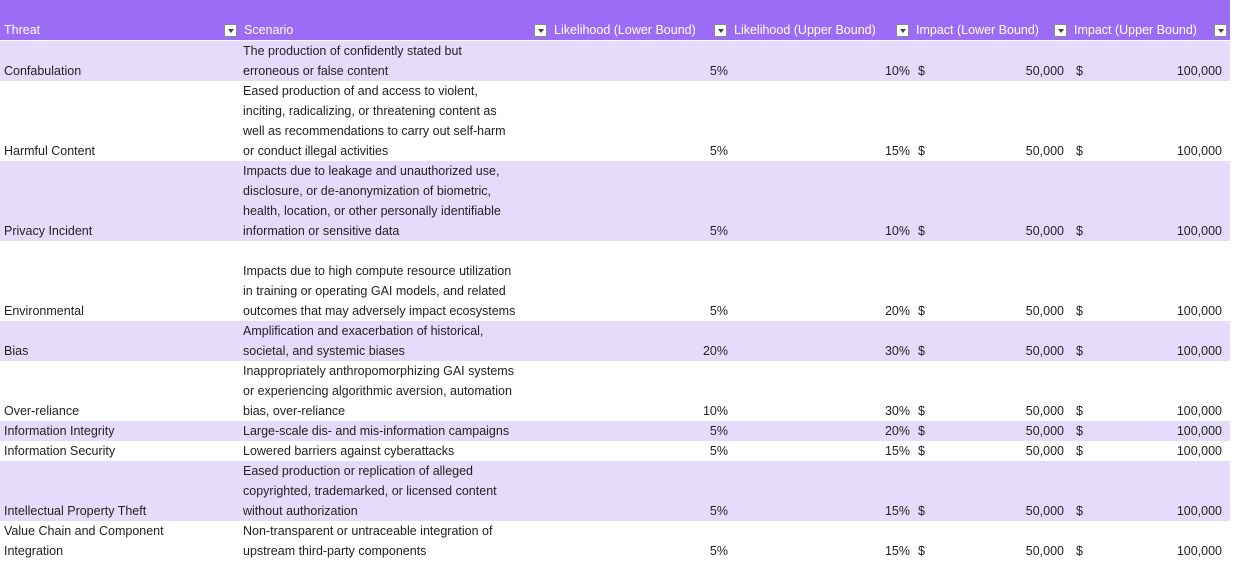  Describe the element at coordinates (294, 411) in the screenshot. I see `scenario-line: bias, over-reliance` at that location.